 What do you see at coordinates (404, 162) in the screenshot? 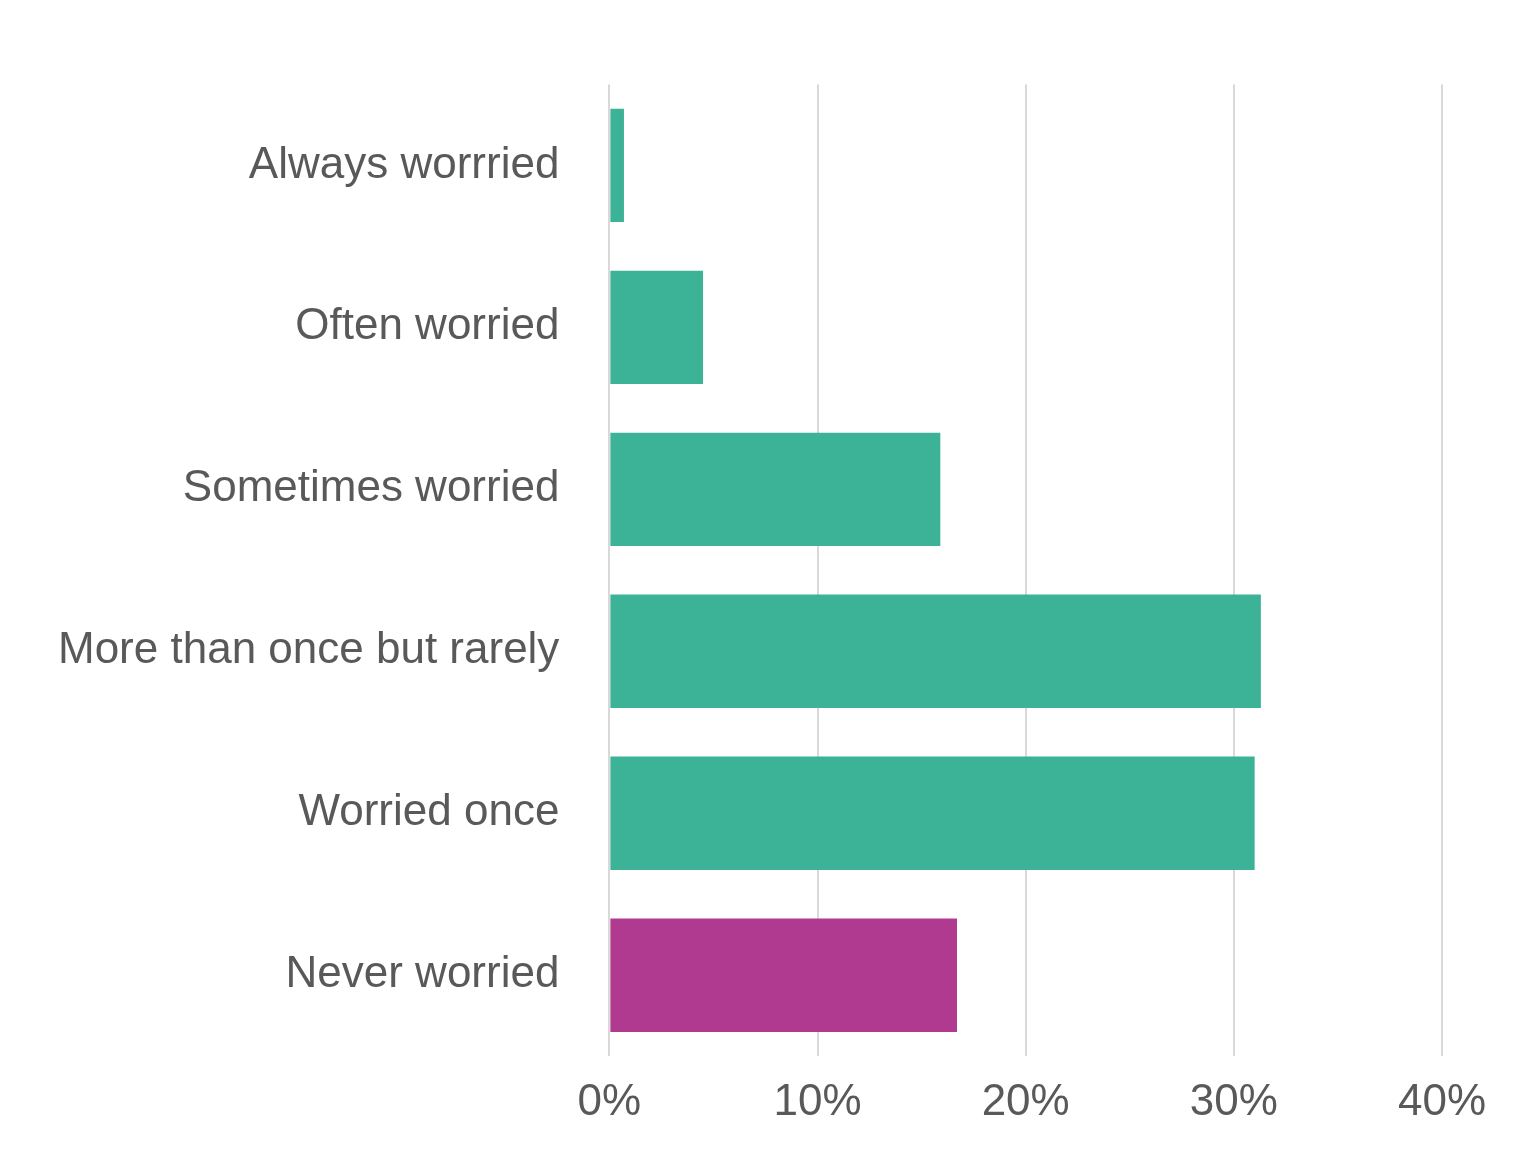
I see `y-tick-label: Always worrried` at bounding box center [404, 162].